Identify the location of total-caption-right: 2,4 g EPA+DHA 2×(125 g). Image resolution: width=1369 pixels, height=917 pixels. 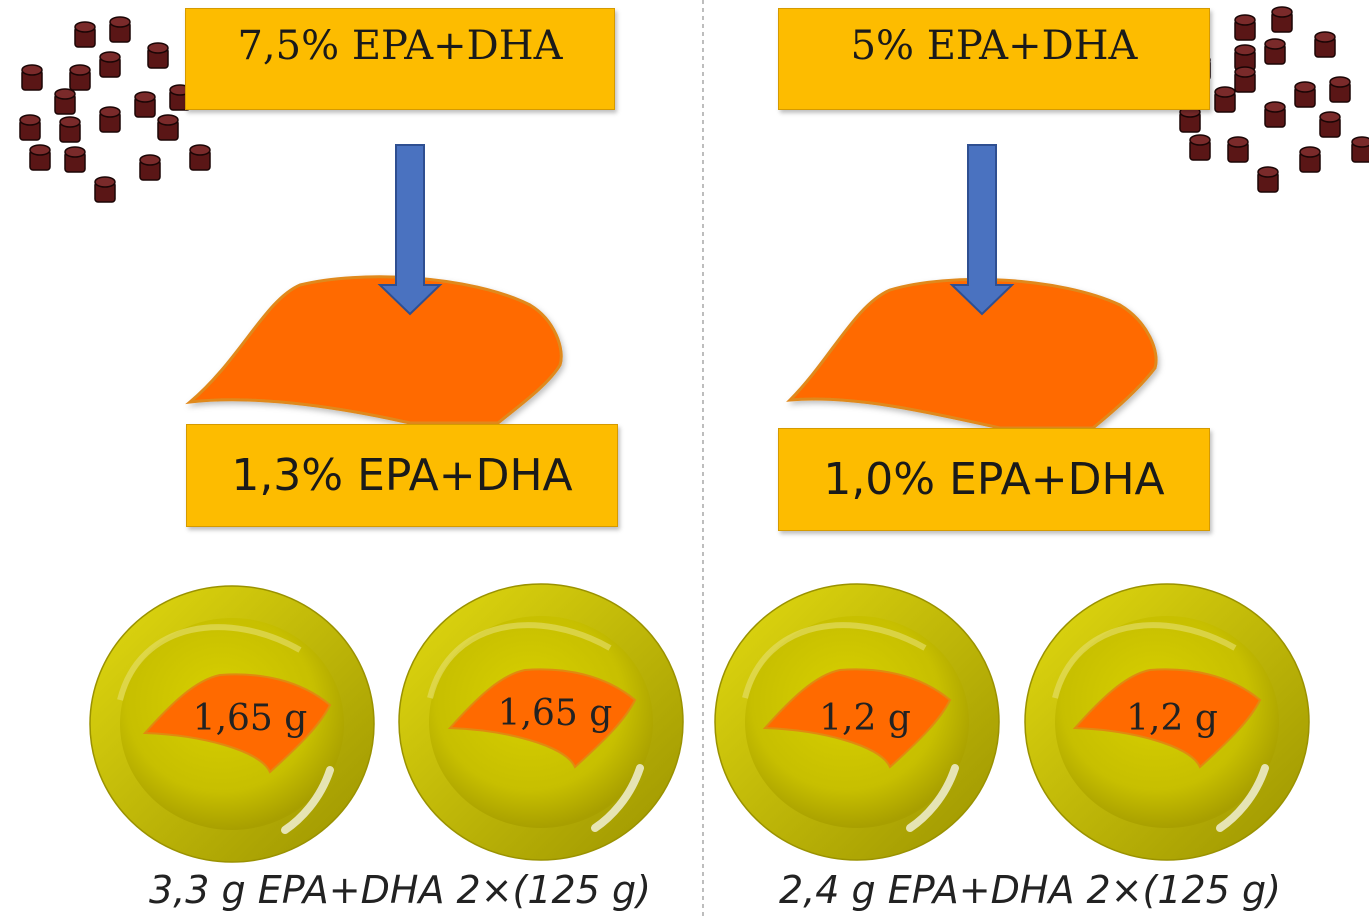
(1030, 890).